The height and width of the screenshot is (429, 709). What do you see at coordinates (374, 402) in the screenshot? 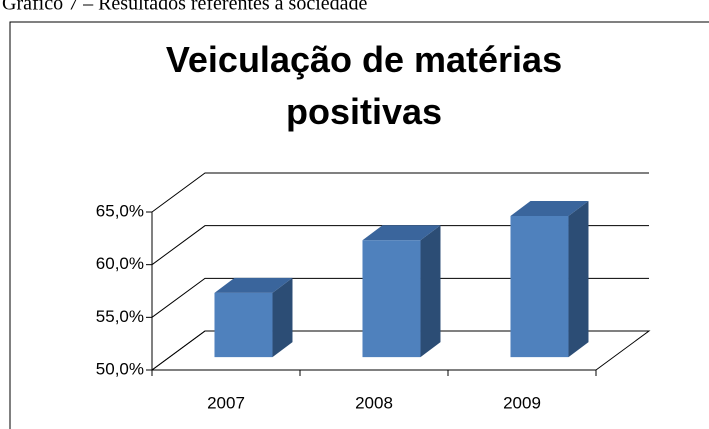
I see `x-tick-label: 2008` at bounding box center [374, 402].